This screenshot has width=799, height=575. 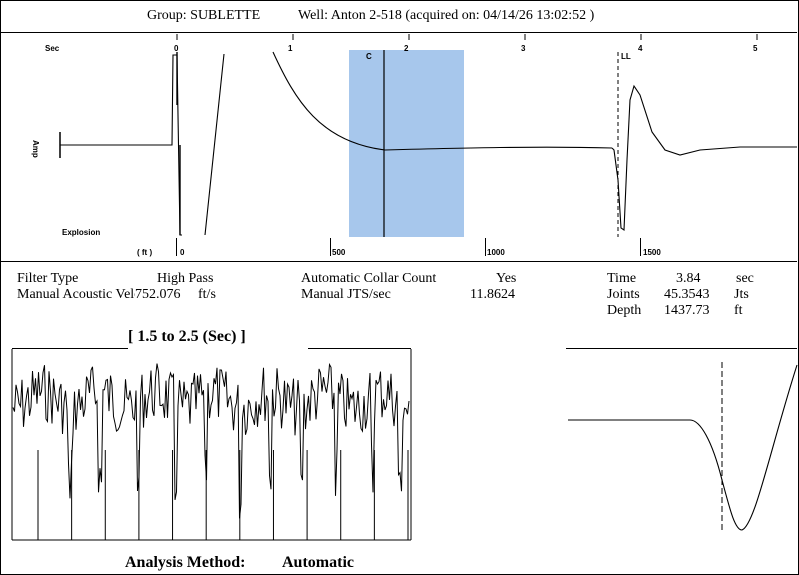 I want to click on analysis-method-value: Automatic, so click(x=318, y=562).